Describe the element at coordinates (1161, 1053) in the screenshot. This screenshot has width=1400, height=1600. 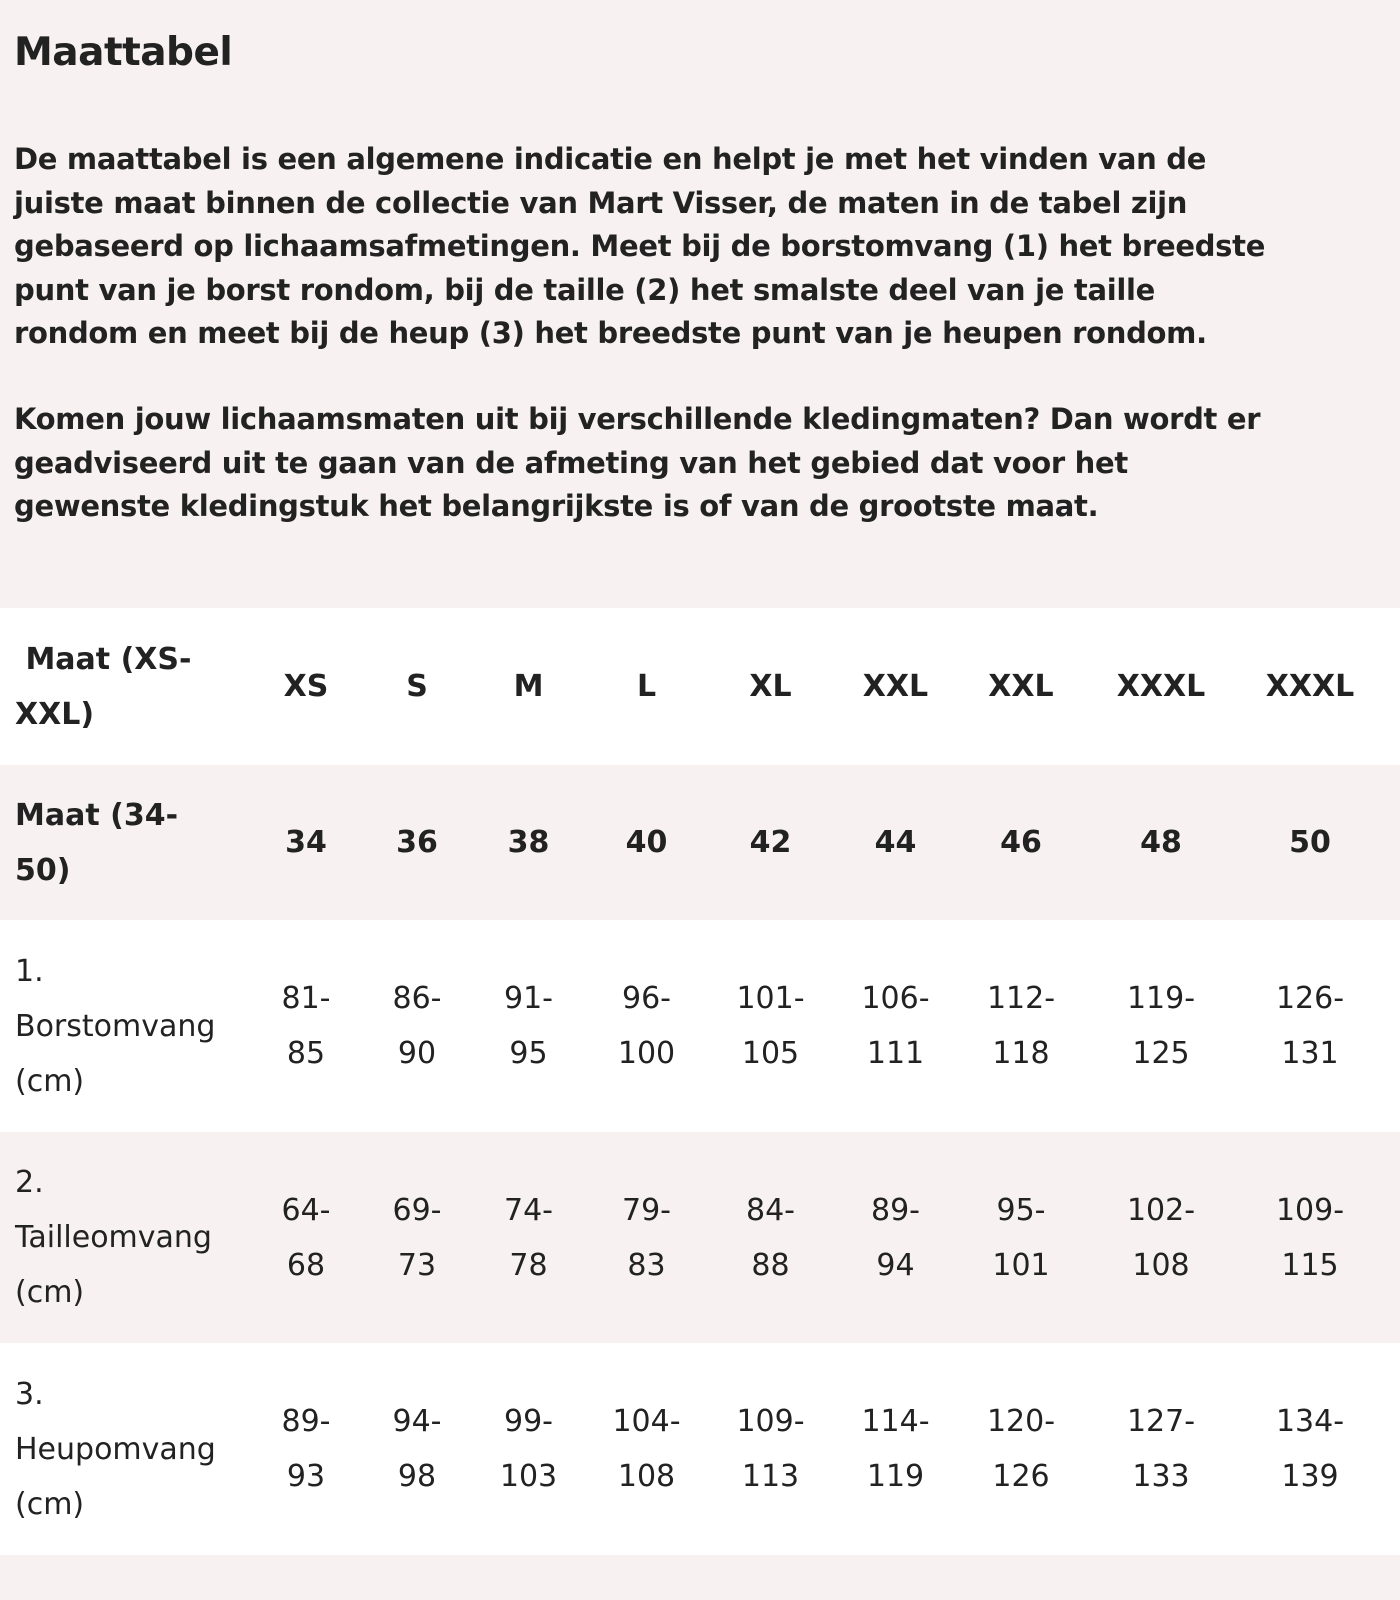
I see `cell-line: 125` at that location.